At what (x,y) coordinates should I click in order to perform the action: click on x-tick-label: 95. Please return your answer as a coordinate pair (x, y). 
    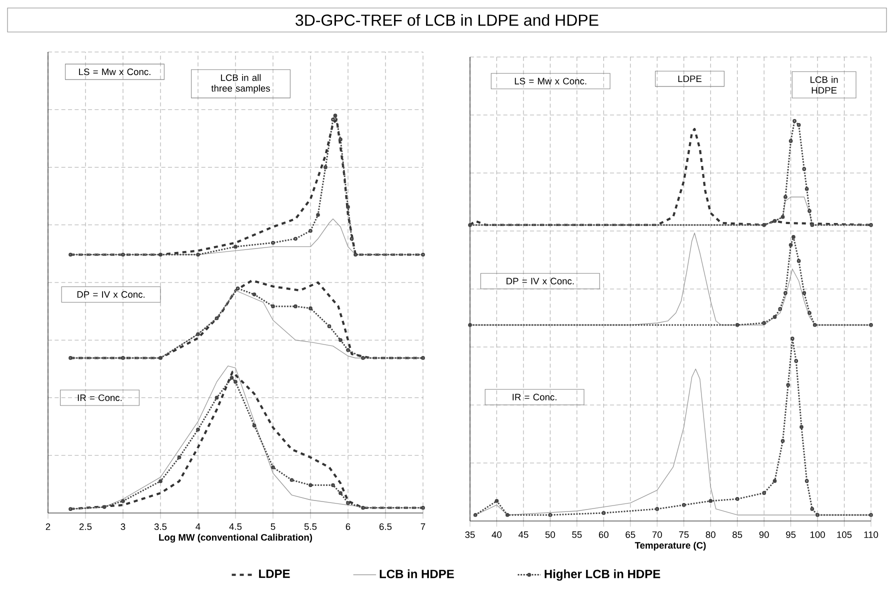
    Looking at the image, I should click on (791, 534).